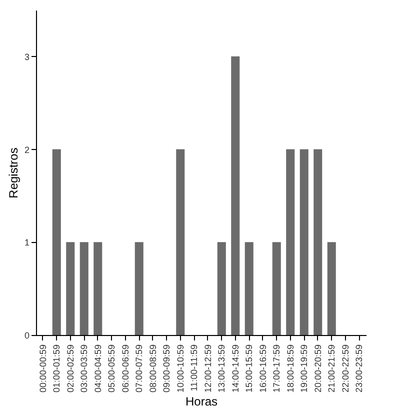 Image resolution: width=395 pixels, height=419 pixels. I want to click on y-tick-label: 0, so click(27, 335).